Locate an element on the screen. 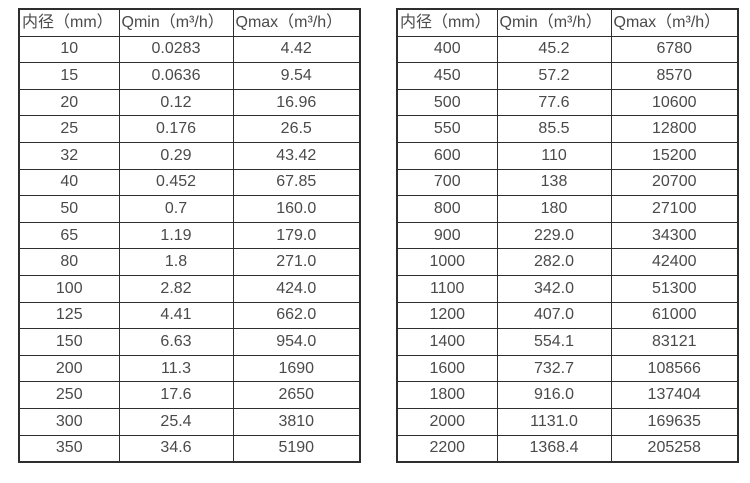  table-cell: 15200 is located at coordinates (674, 155).